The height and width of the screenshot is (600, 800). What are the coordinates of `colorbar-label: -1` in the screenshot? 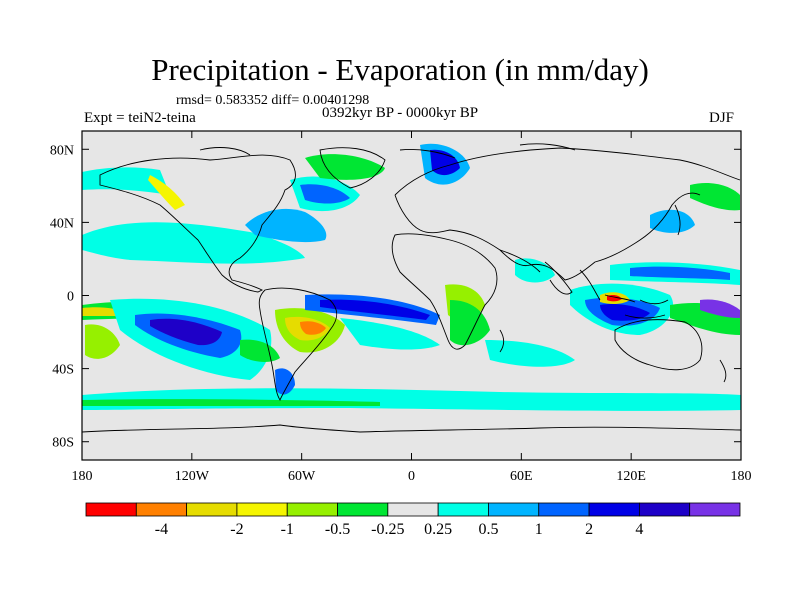 It's located at (287, 529).